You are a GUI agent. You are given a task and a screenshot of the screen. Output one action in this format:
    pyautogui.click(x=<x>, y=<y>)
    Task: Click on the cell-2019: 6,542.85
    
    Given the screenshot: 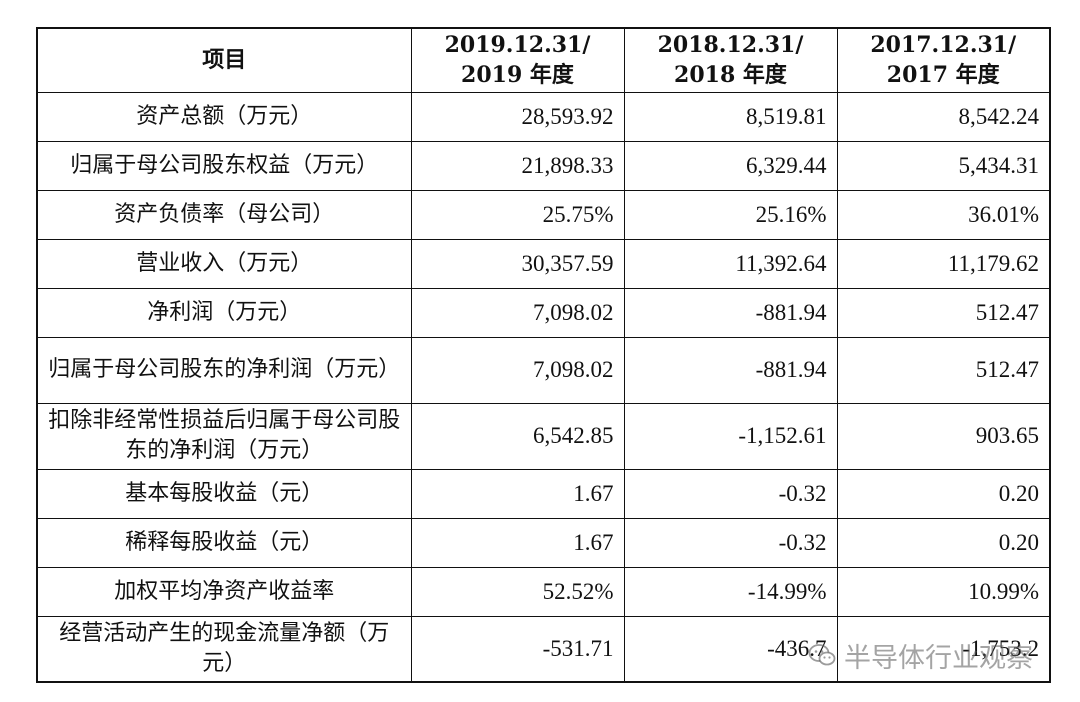 What is the action you would take?
    pyautogui.click(x=517, y=436)
    